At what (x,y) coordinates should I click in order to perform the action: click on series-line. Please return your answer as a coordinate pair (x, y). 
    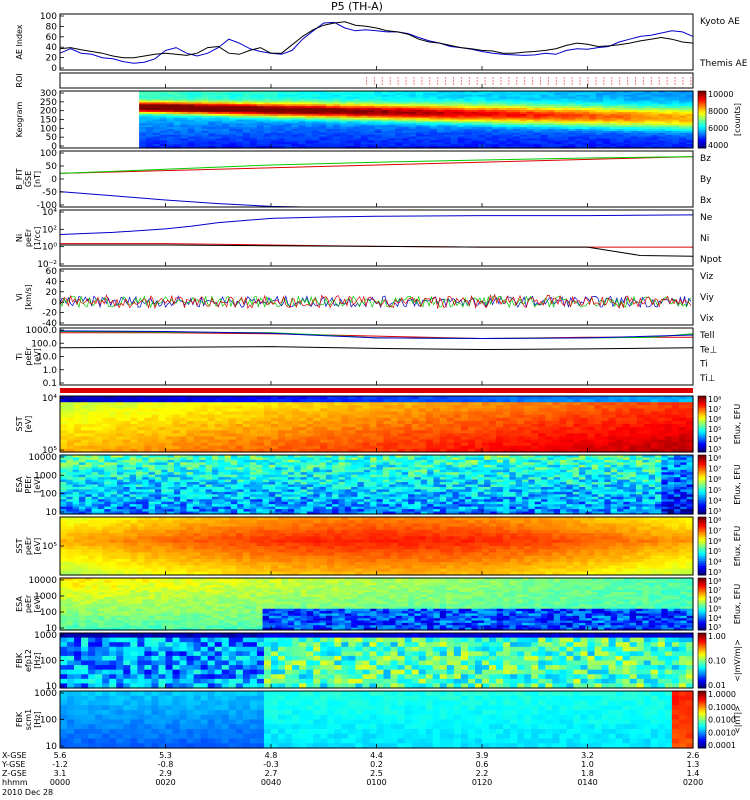
    Looking at the image, I should click on (191, 199).